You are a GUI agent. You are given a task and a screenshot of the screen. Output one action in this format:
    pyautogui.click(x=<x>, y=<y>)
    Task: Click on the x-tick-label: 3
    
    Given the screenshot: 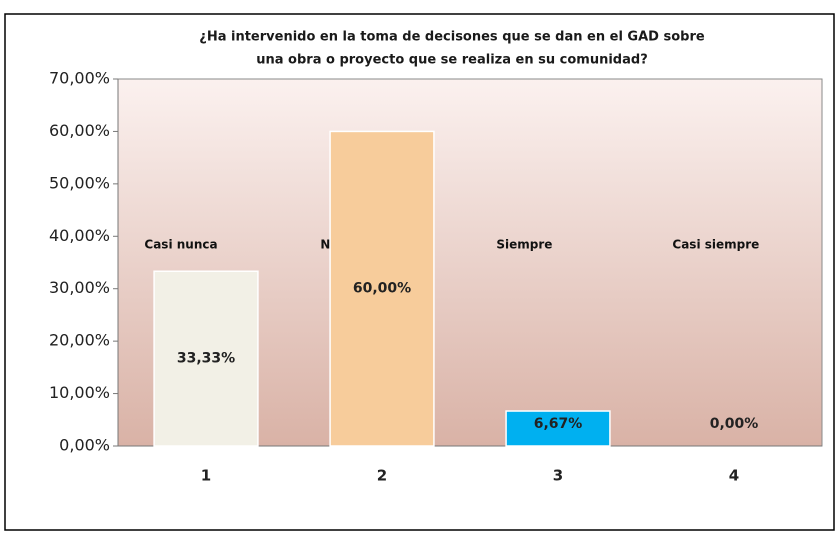 What is the action you would take?
    pyautogui.click(x=558, y=476)
    